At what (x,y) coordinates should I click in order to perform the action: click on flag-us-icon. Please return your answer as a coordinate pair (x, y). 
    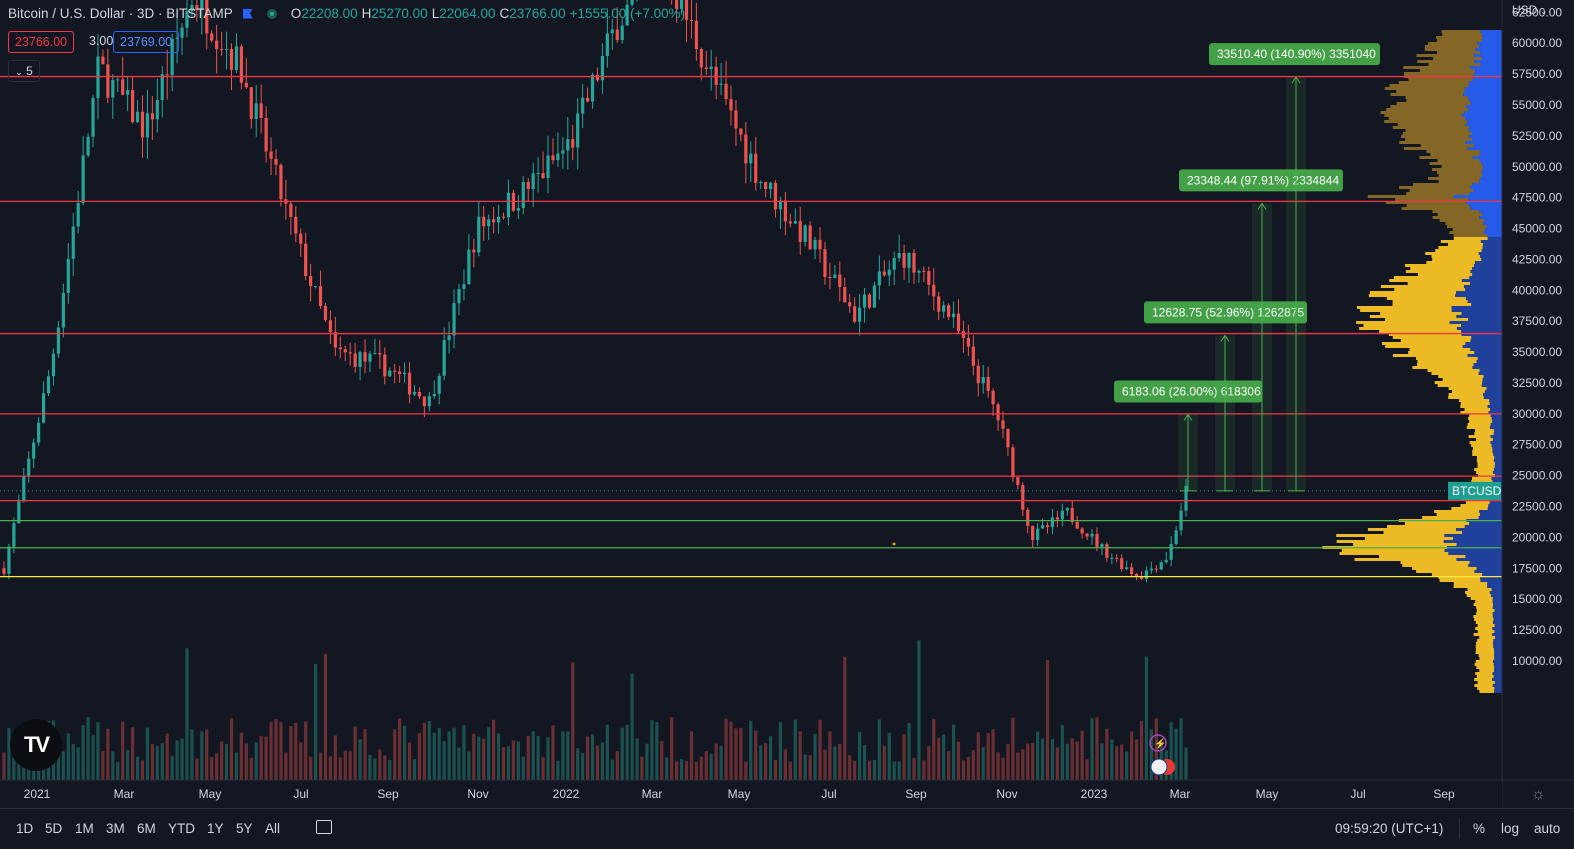
    Looking at the image, I should click on (1159, 767).